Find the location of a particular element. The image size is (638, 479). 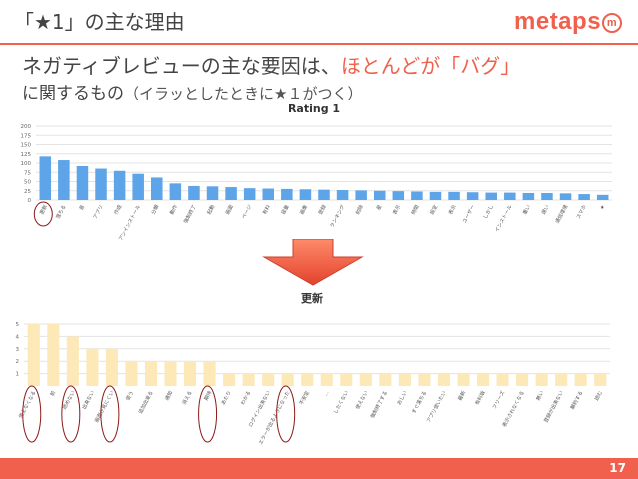

x-tick-label: 最新 is located at coordinates (461, 396).